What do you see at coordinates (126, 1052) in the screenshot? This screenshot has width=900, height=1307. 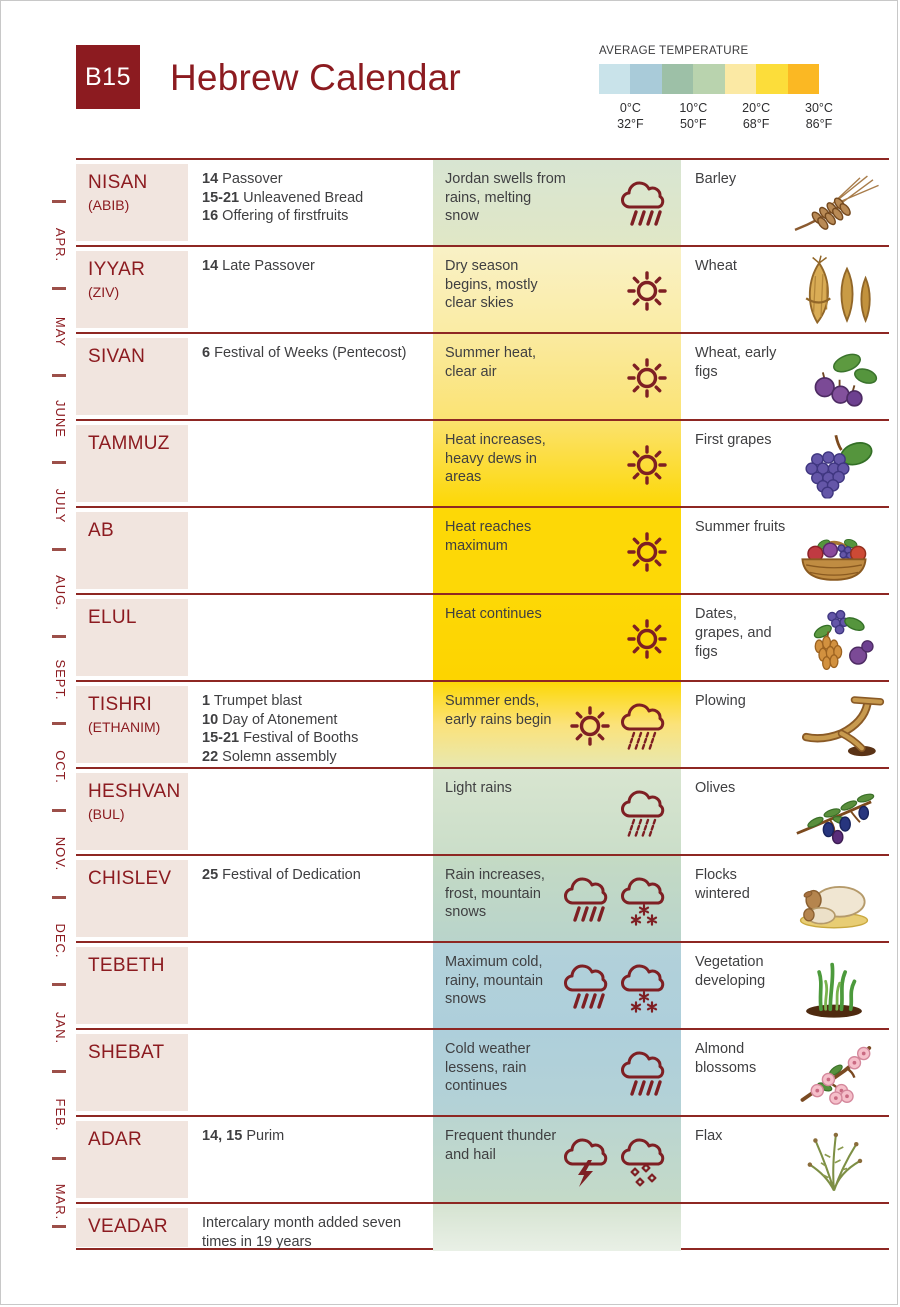 I see `month-name: SHEBAT` at bounding box center [126, 1052].